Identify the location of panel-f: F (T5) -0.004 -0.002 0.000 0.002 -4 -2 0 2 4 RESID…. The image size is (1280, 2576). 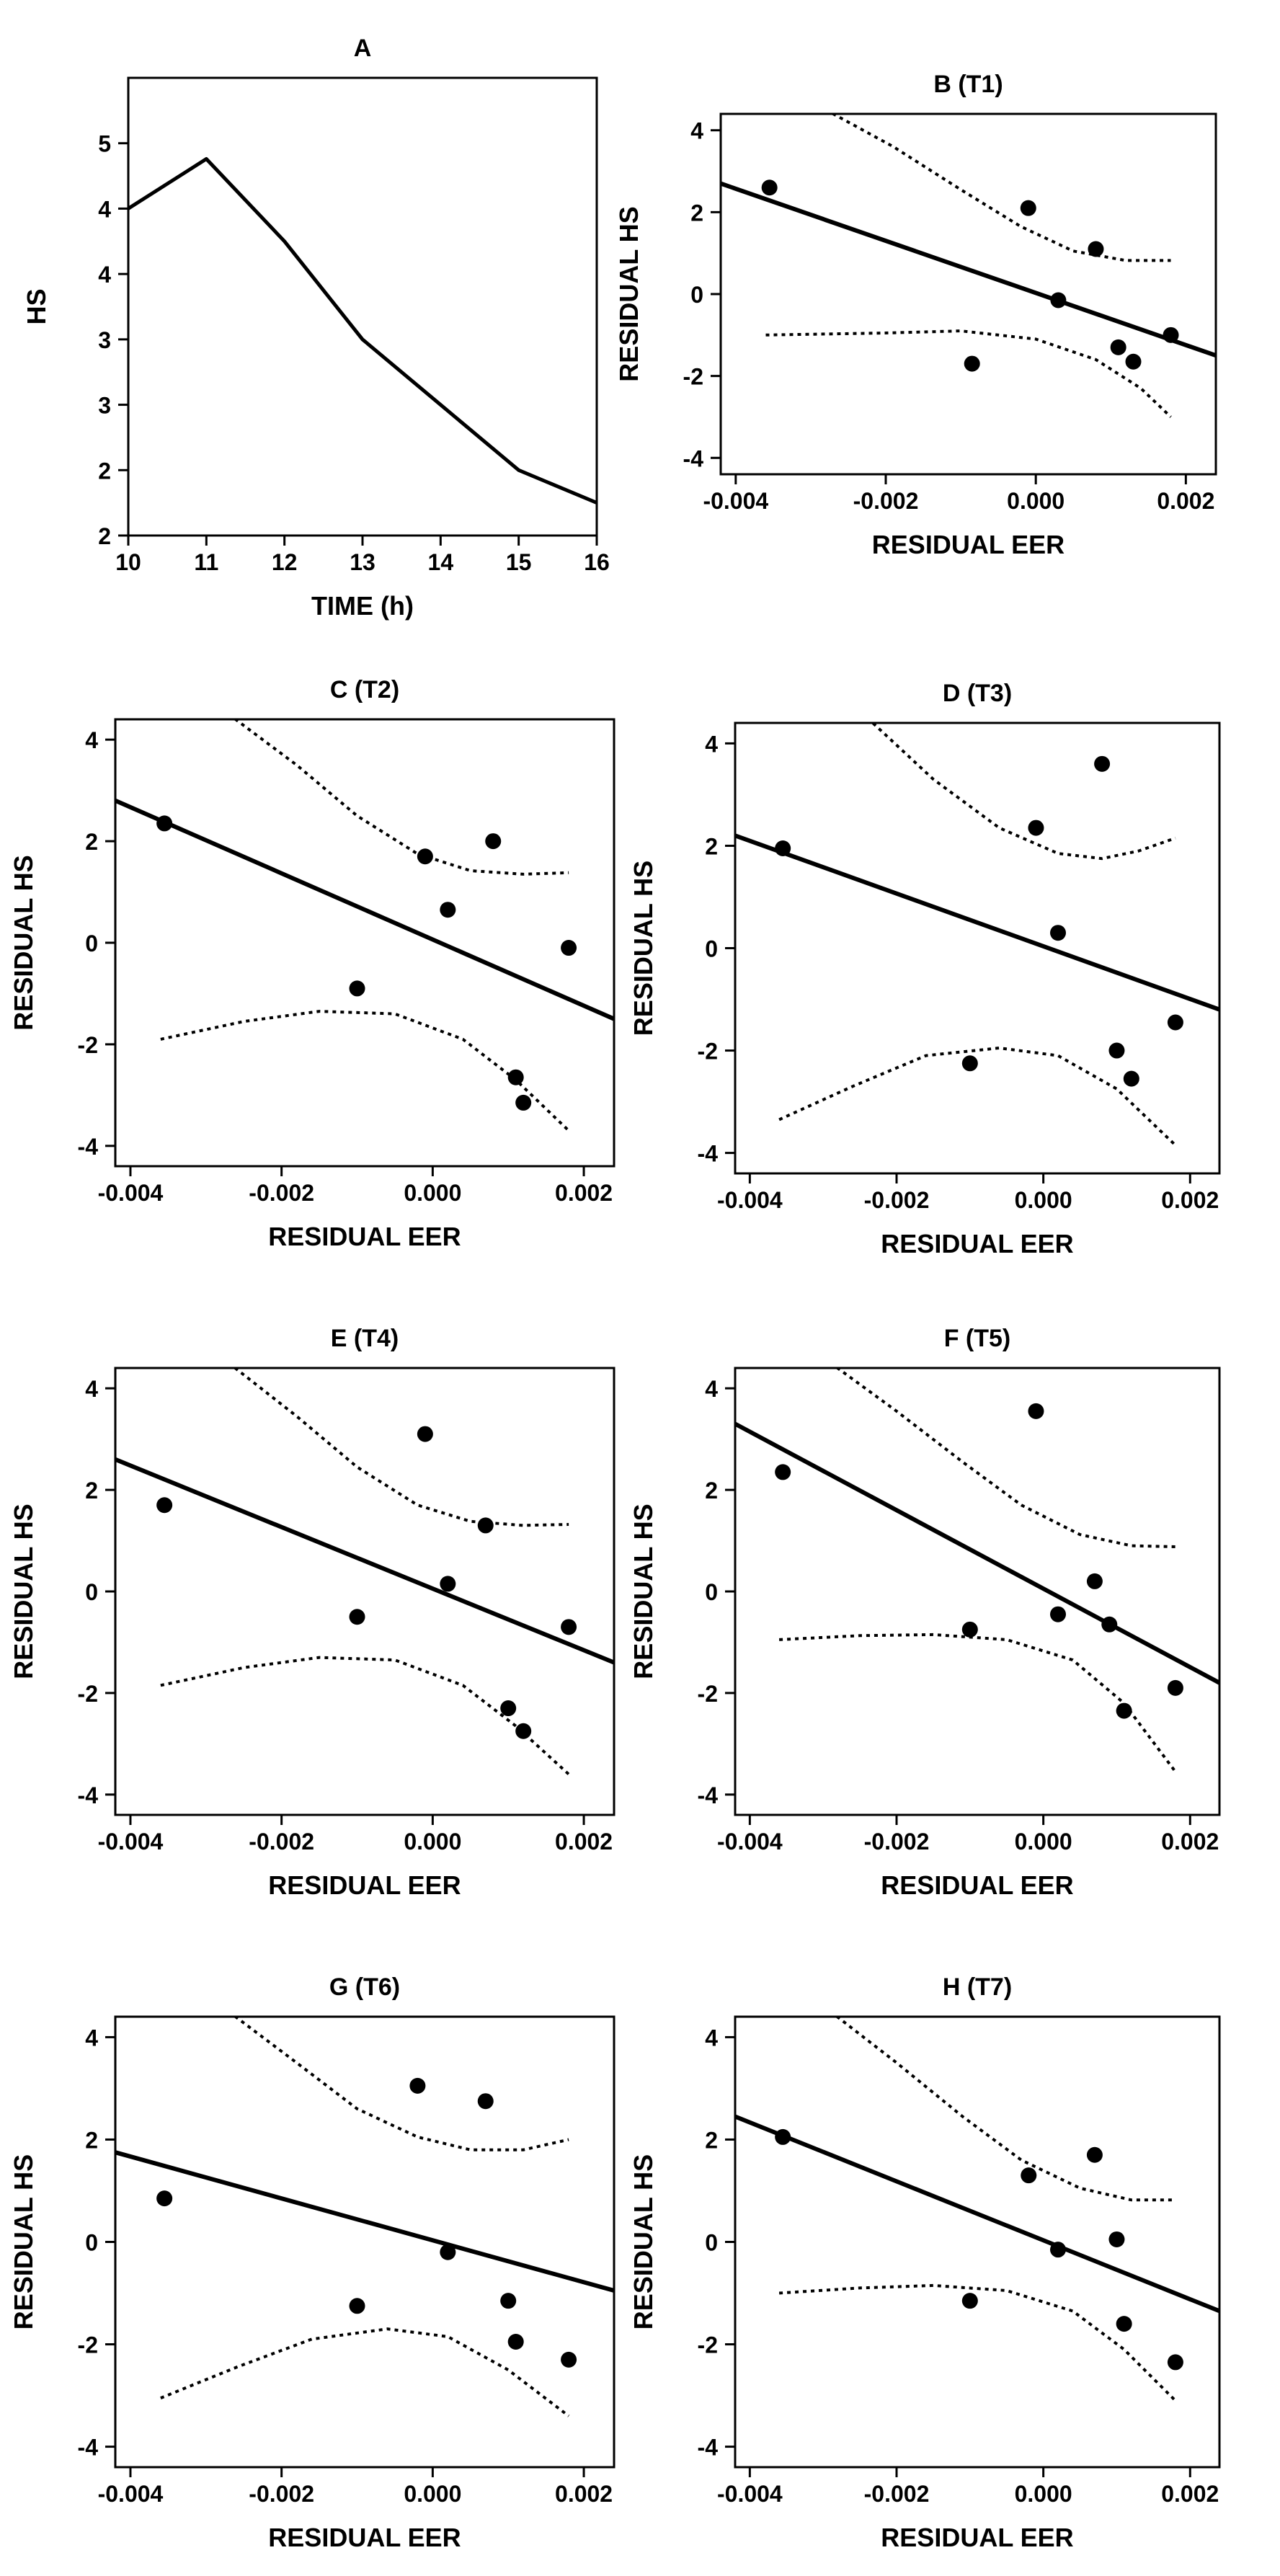
(924, 1612).